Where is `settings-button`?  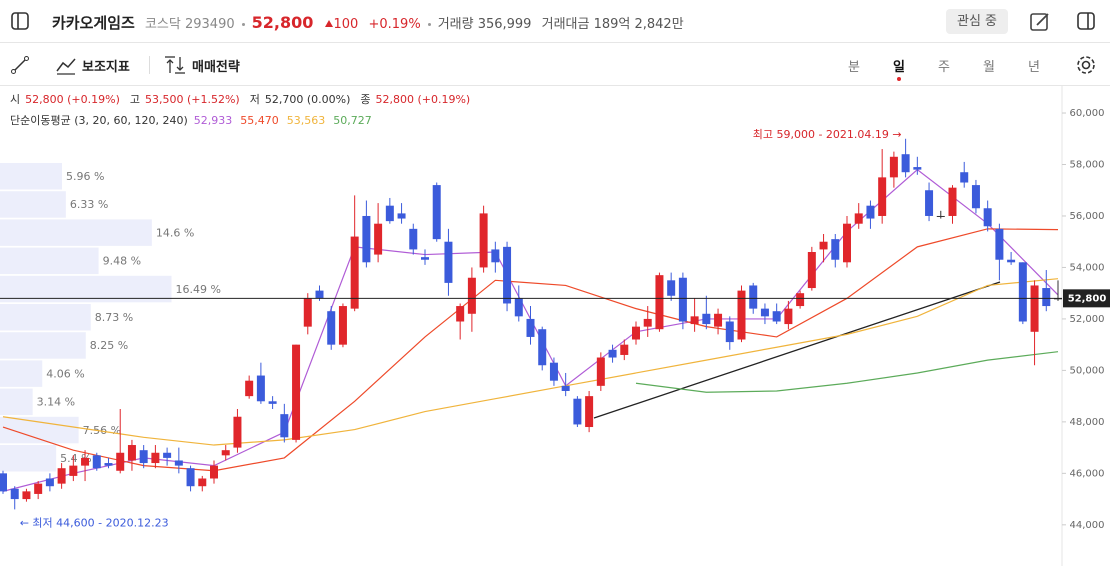
settings-button is located at coordinates (1086, 65).